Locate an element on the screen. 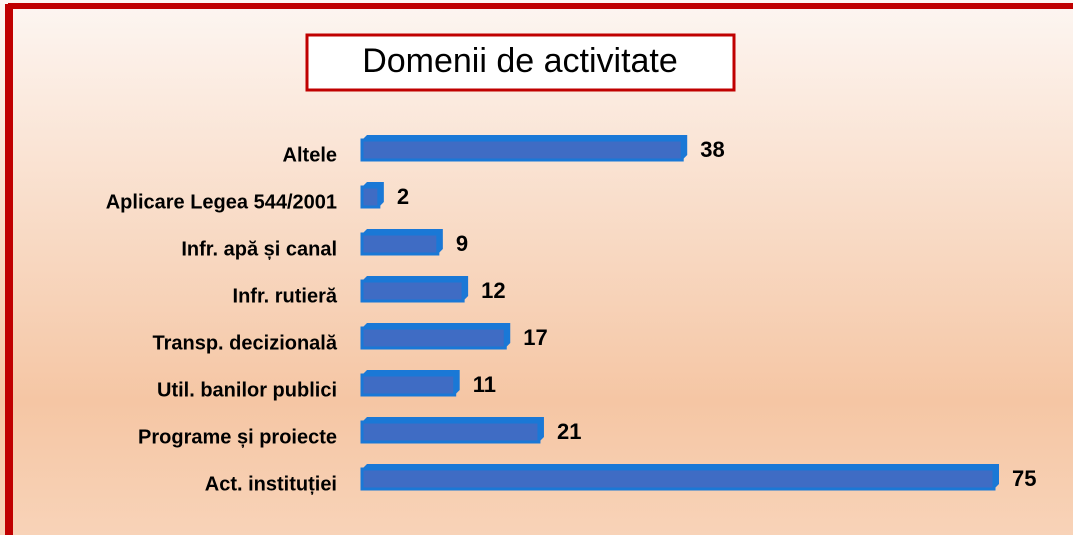 Image resolution: width=1073 pixels, height=535 pixels. chart-title: Domenii de activitate is located at coordinates (520, 61).